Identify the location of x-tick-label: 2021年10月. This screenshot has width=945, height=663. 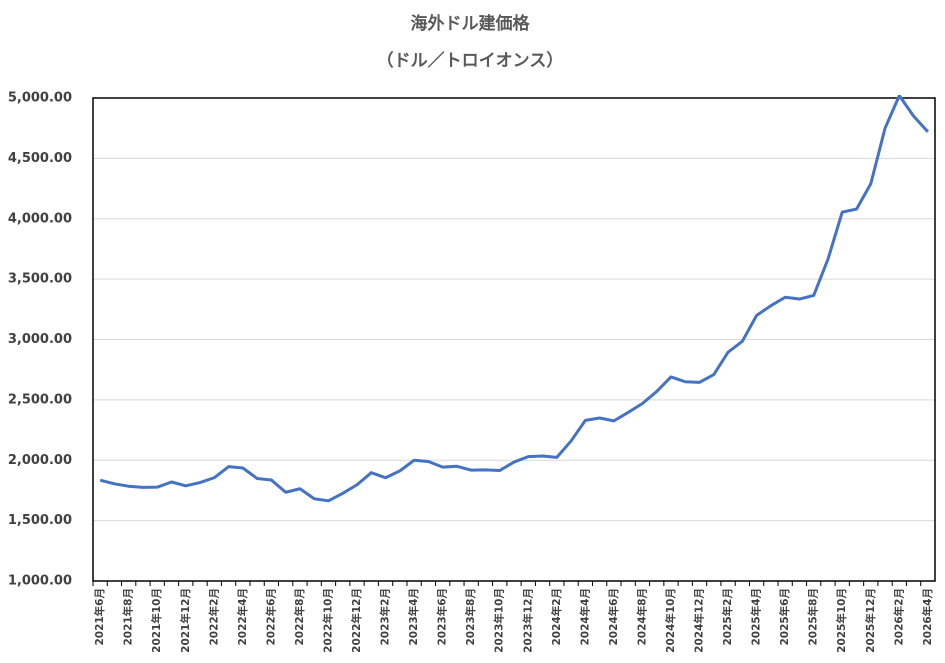
(156, 620).